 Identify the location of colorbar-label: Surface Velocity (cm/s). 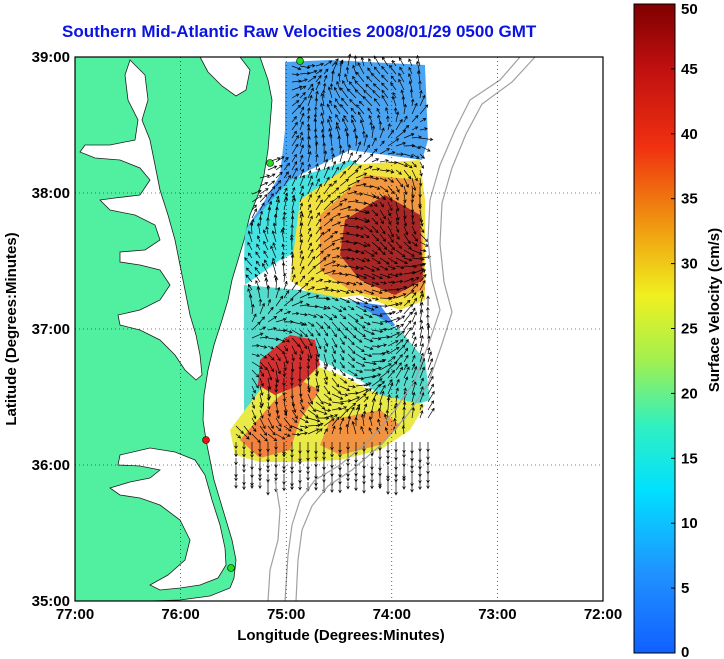
(714, 310).